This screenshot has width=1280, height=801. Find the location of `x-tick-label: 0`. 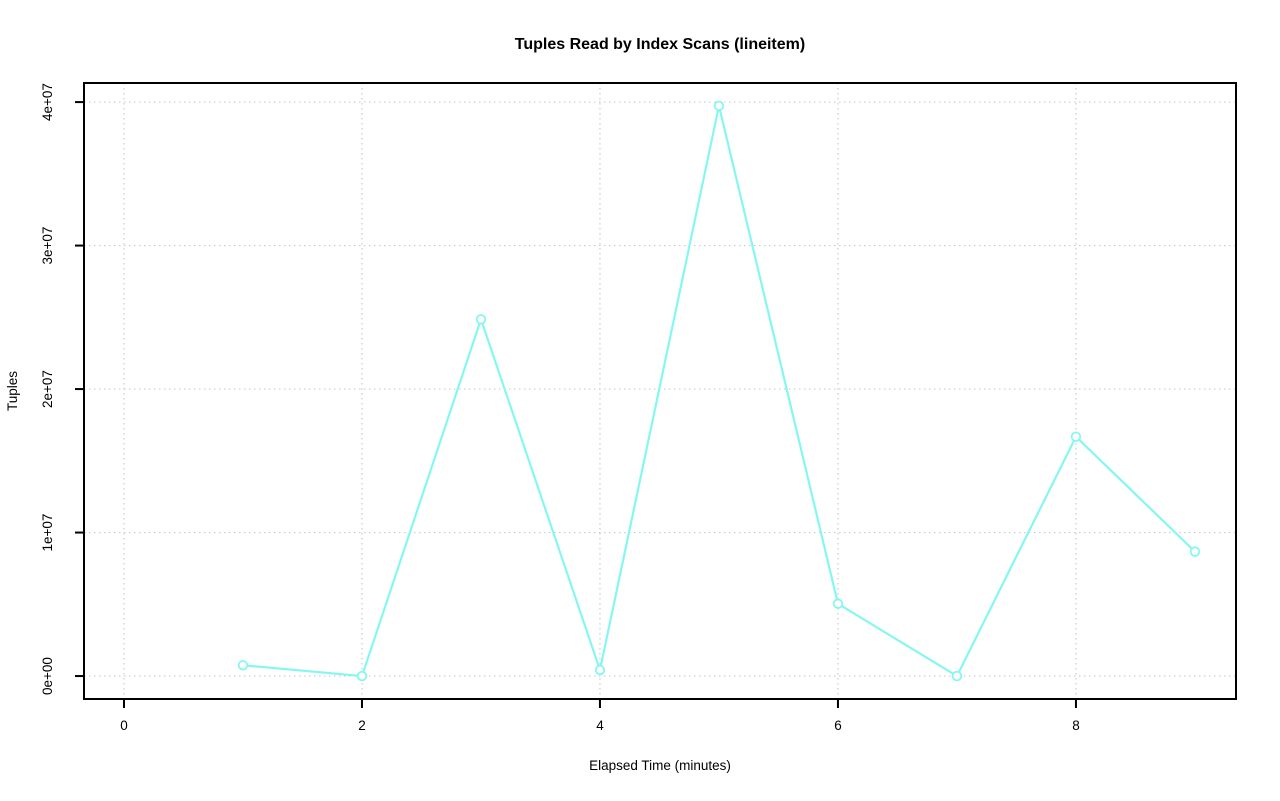

x-tick-label: 0 is located at coordinates (124, 725).